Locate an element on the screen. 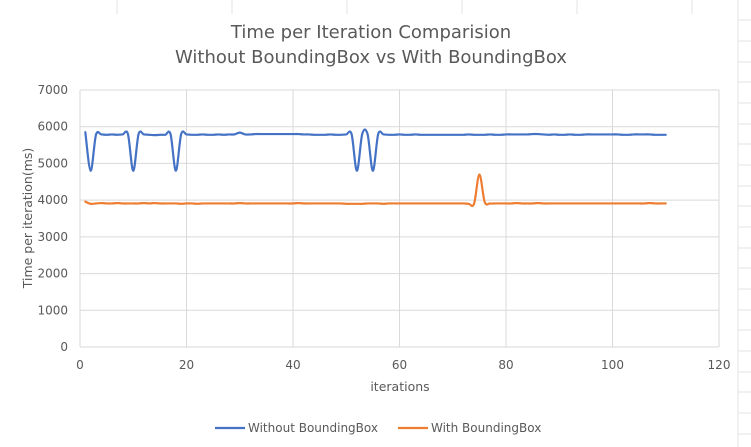 This screenshot has width=751, height=447. y-tick-label: 7000 is located at coordinates (52, 90).